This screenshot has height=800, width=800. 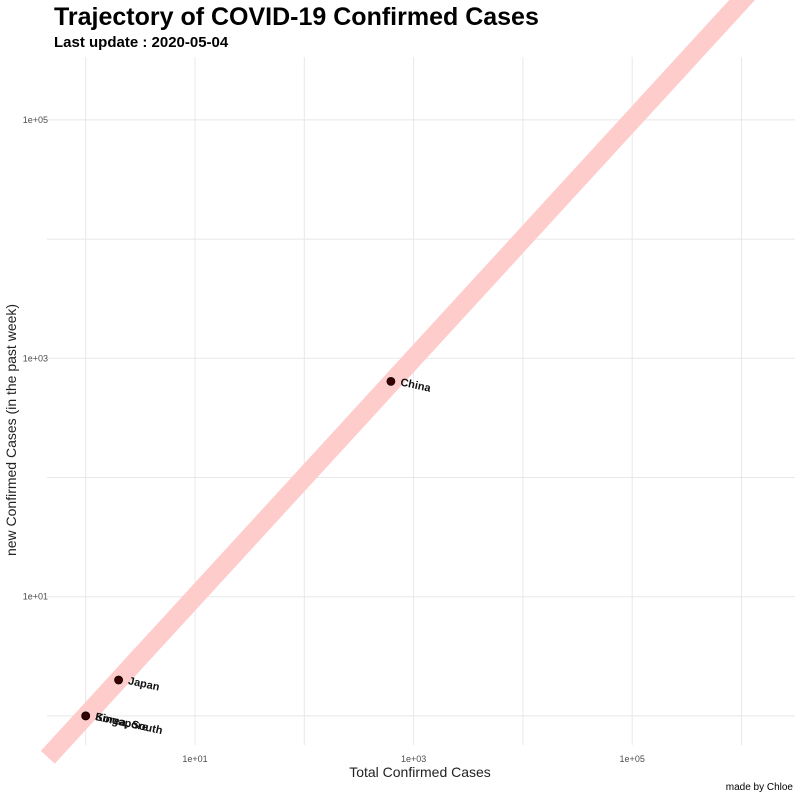 I want to click on x-tick-label: 1e+01, so click(x=194, y=759).